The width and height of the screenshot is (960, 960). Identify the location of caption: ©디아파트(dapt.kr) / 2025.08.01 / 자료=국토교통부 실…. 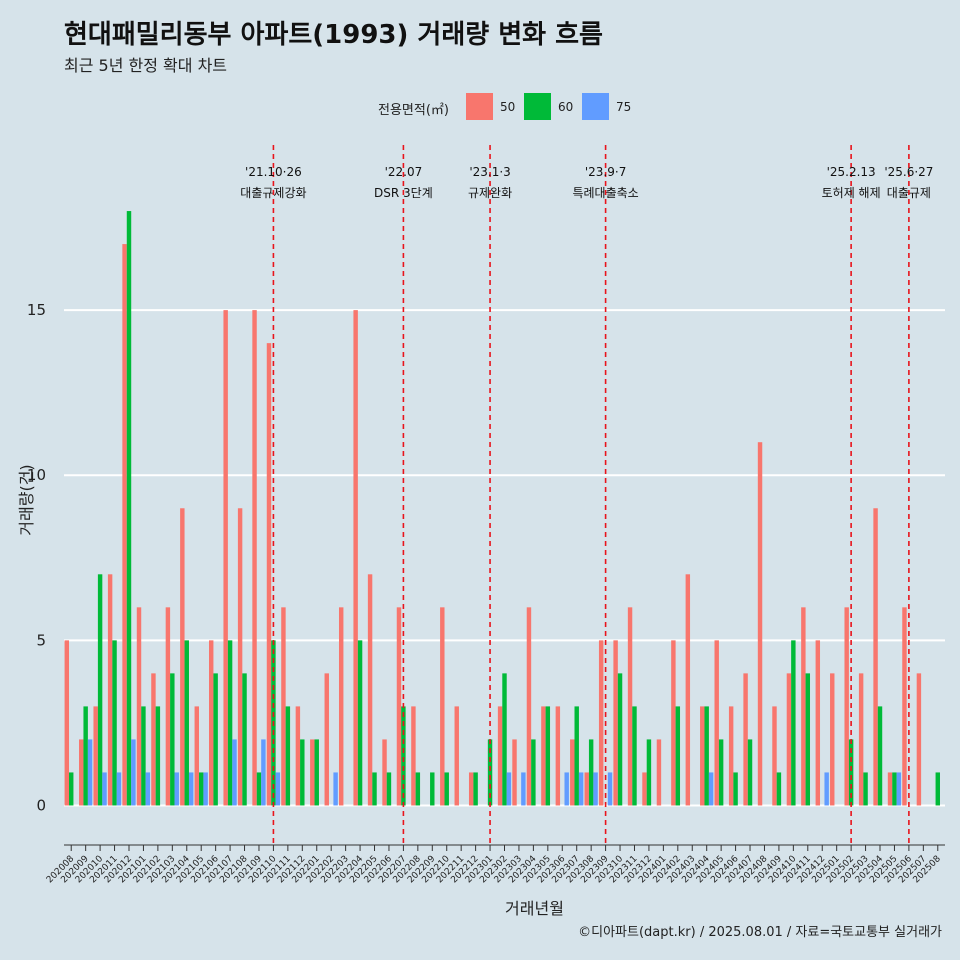
(760, 932).